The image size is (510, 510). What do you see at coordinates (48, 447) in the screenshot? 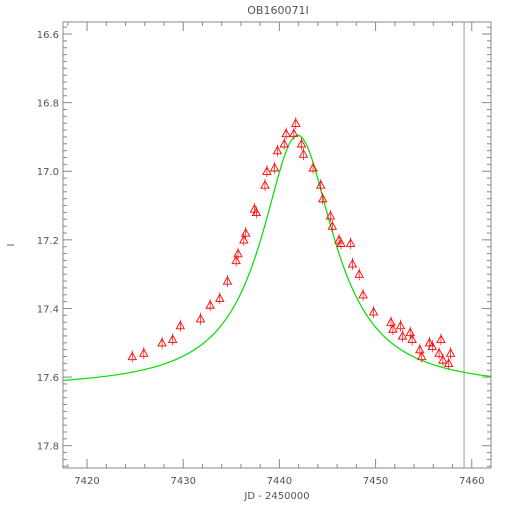
I see `y-tick-label: 17.8` at bounding box center [48, 447].